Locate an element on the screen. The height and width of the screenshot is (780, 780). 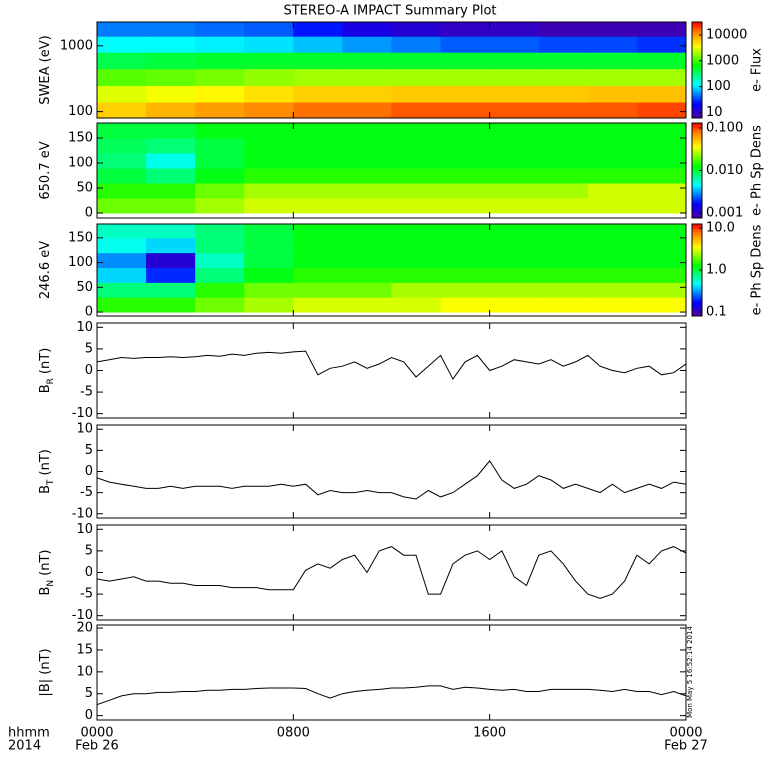
panel-frame is located at coordinates (391, 170).